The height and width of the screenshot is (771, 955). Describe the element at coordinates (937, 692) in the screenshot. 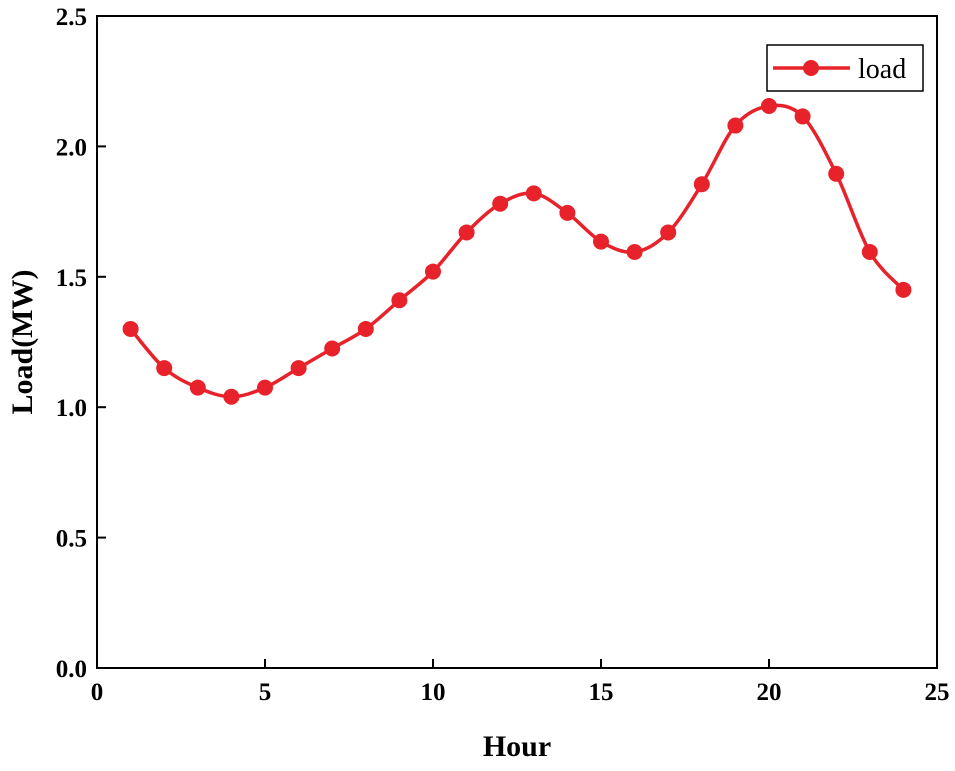

I see `x-tick-label: 25` at that location.